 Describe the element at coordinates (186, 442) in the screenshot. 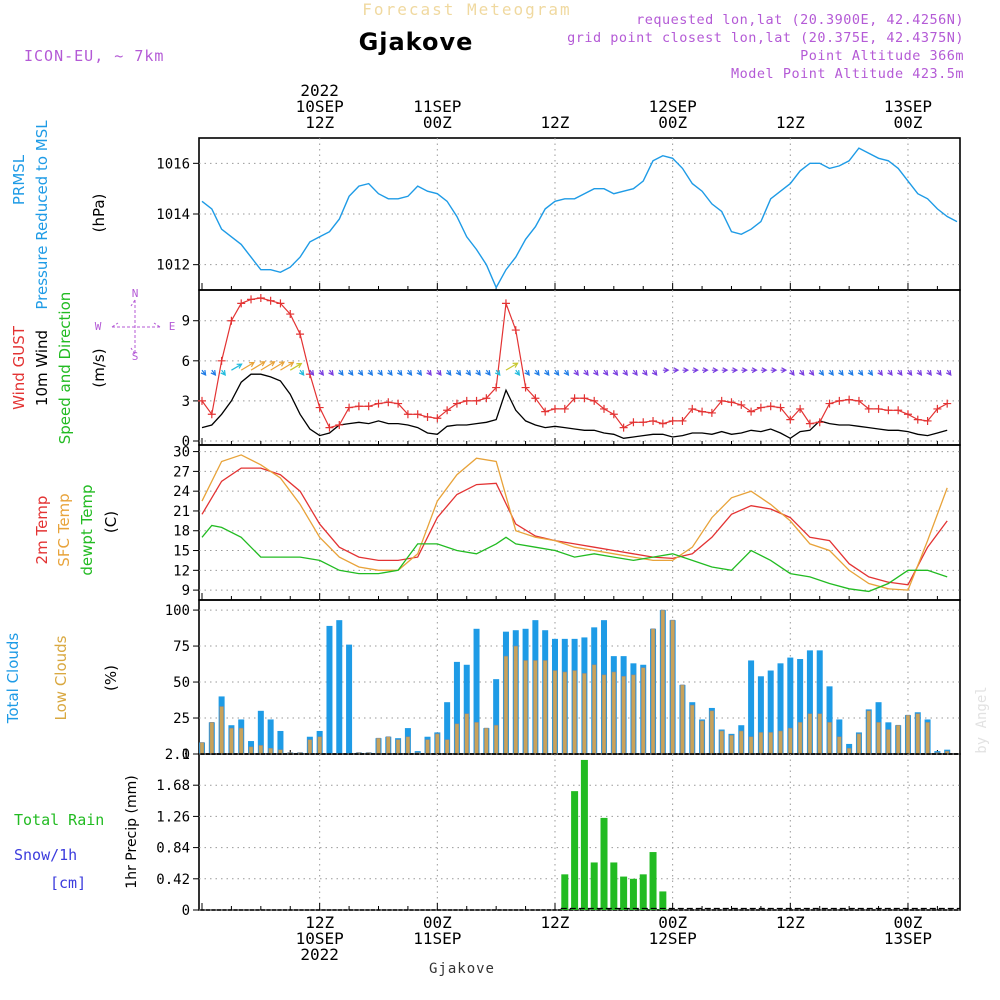

I see `y-tick-label: 0` at that location.